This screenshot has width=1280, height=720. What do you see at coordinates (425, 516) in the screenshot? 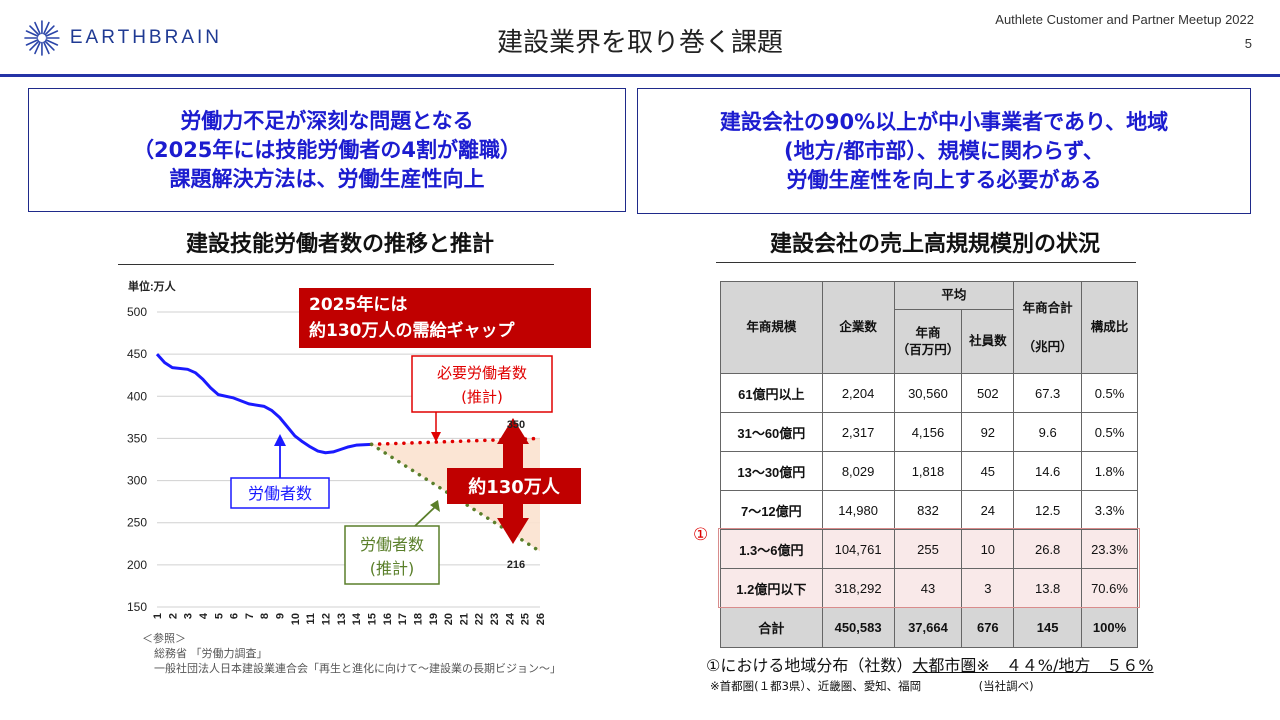
I see `forecast-pointer` at bounding box center [425, 516].